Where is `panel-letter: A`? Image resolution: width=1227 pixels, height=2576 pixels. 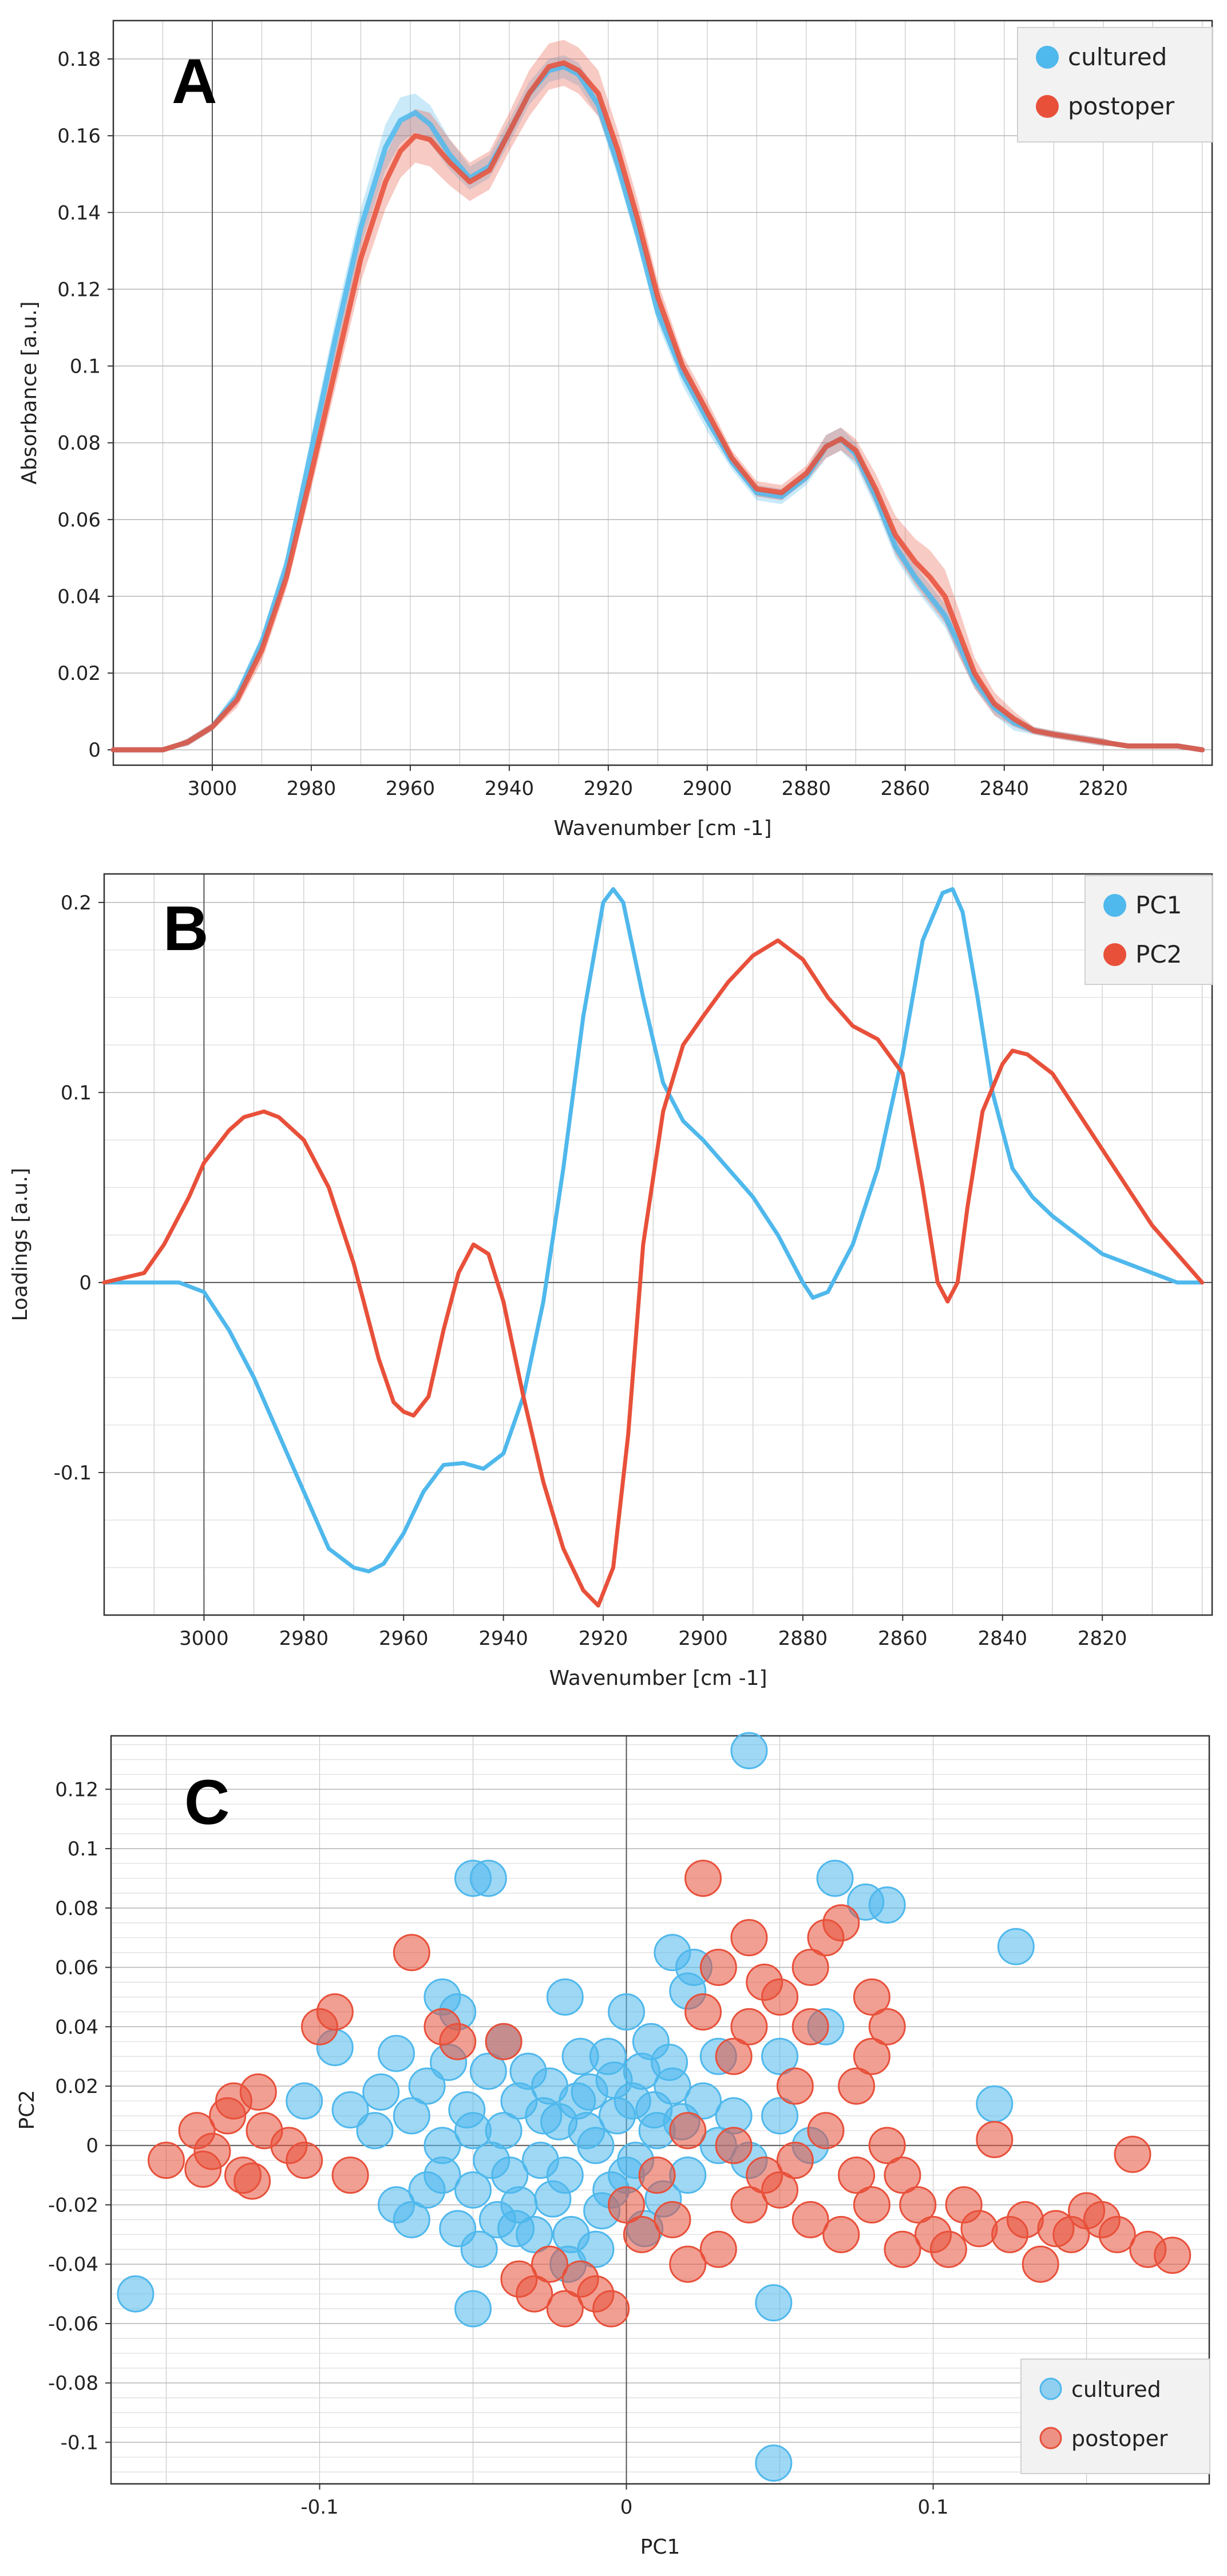
panel-letter: A is located at coordinates (194, 81).